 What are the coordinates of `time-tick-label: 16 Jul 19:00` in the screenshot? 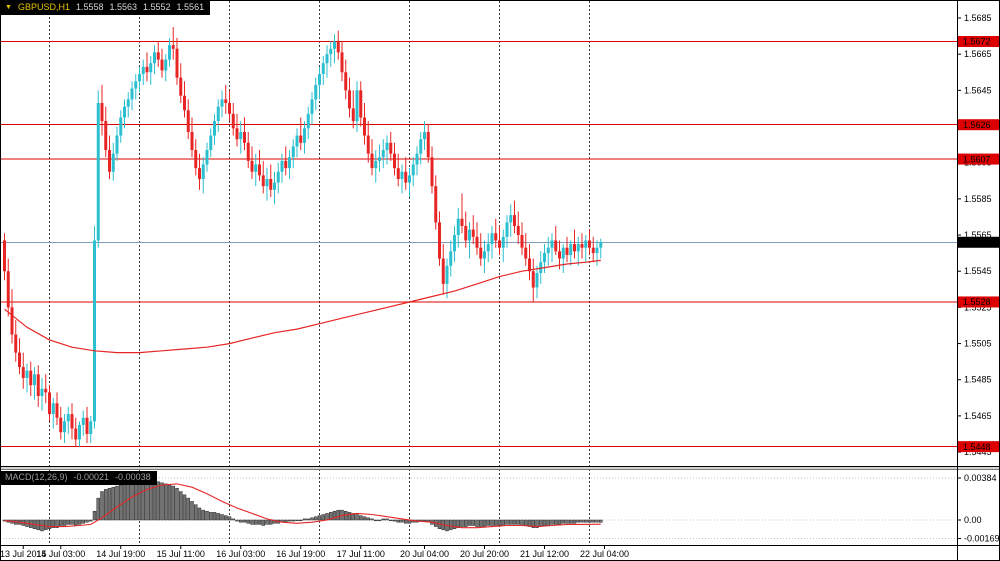 It's located at (300, 554).